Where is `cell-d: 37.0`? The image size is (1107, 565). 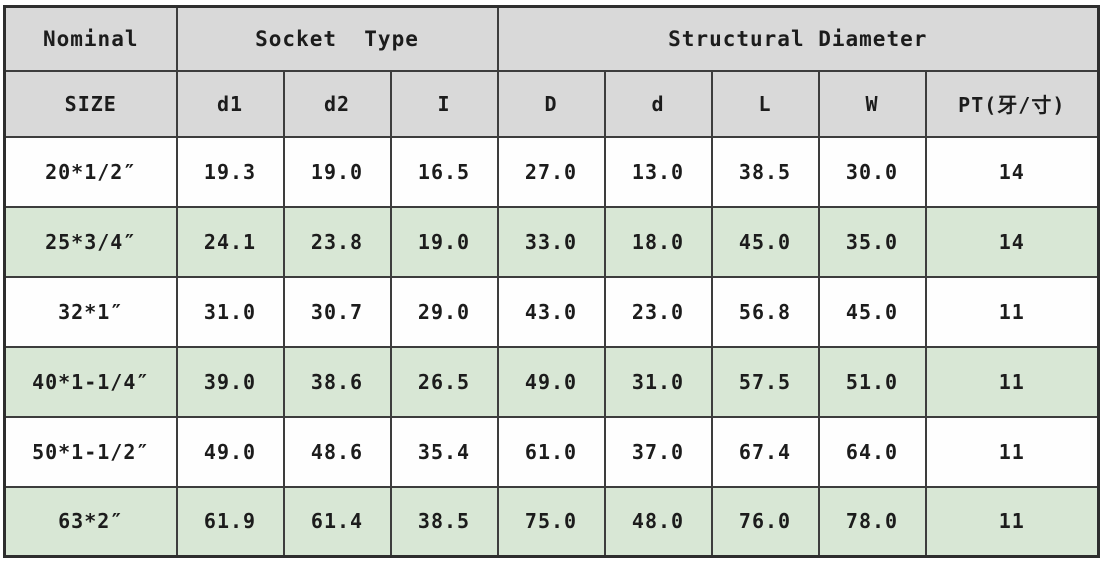
cell-d: 37.0 is located at coordinates (658, 451).